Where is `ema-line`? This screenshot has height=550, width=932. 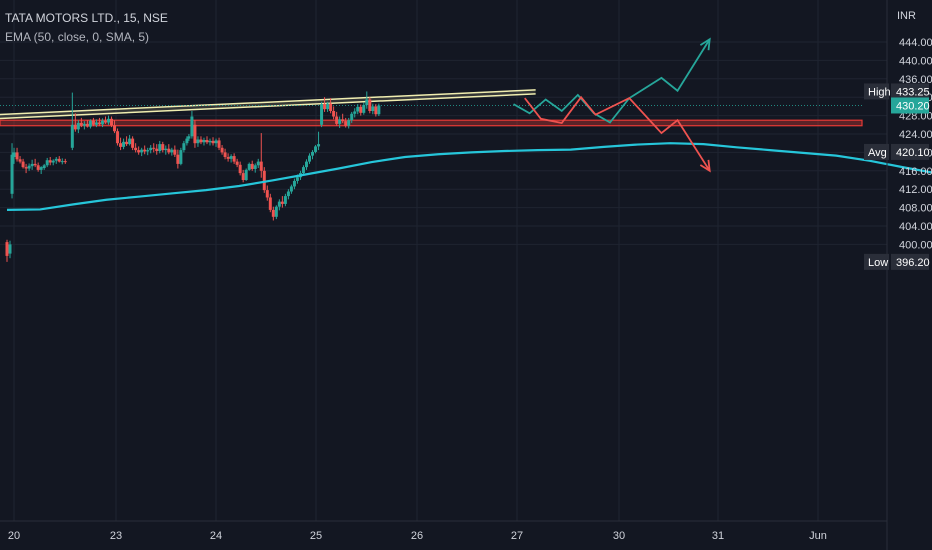
ema-line is located at coordinates (469, 172).